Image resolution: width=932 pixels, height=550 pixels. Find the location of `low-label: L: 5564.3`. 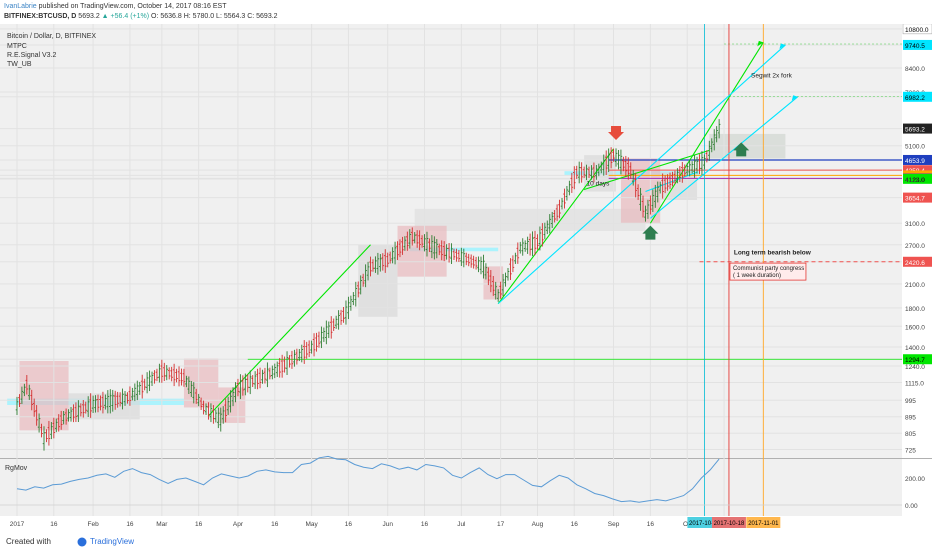

low-label: L: 5564.3 is located at coordinates (231, 16).